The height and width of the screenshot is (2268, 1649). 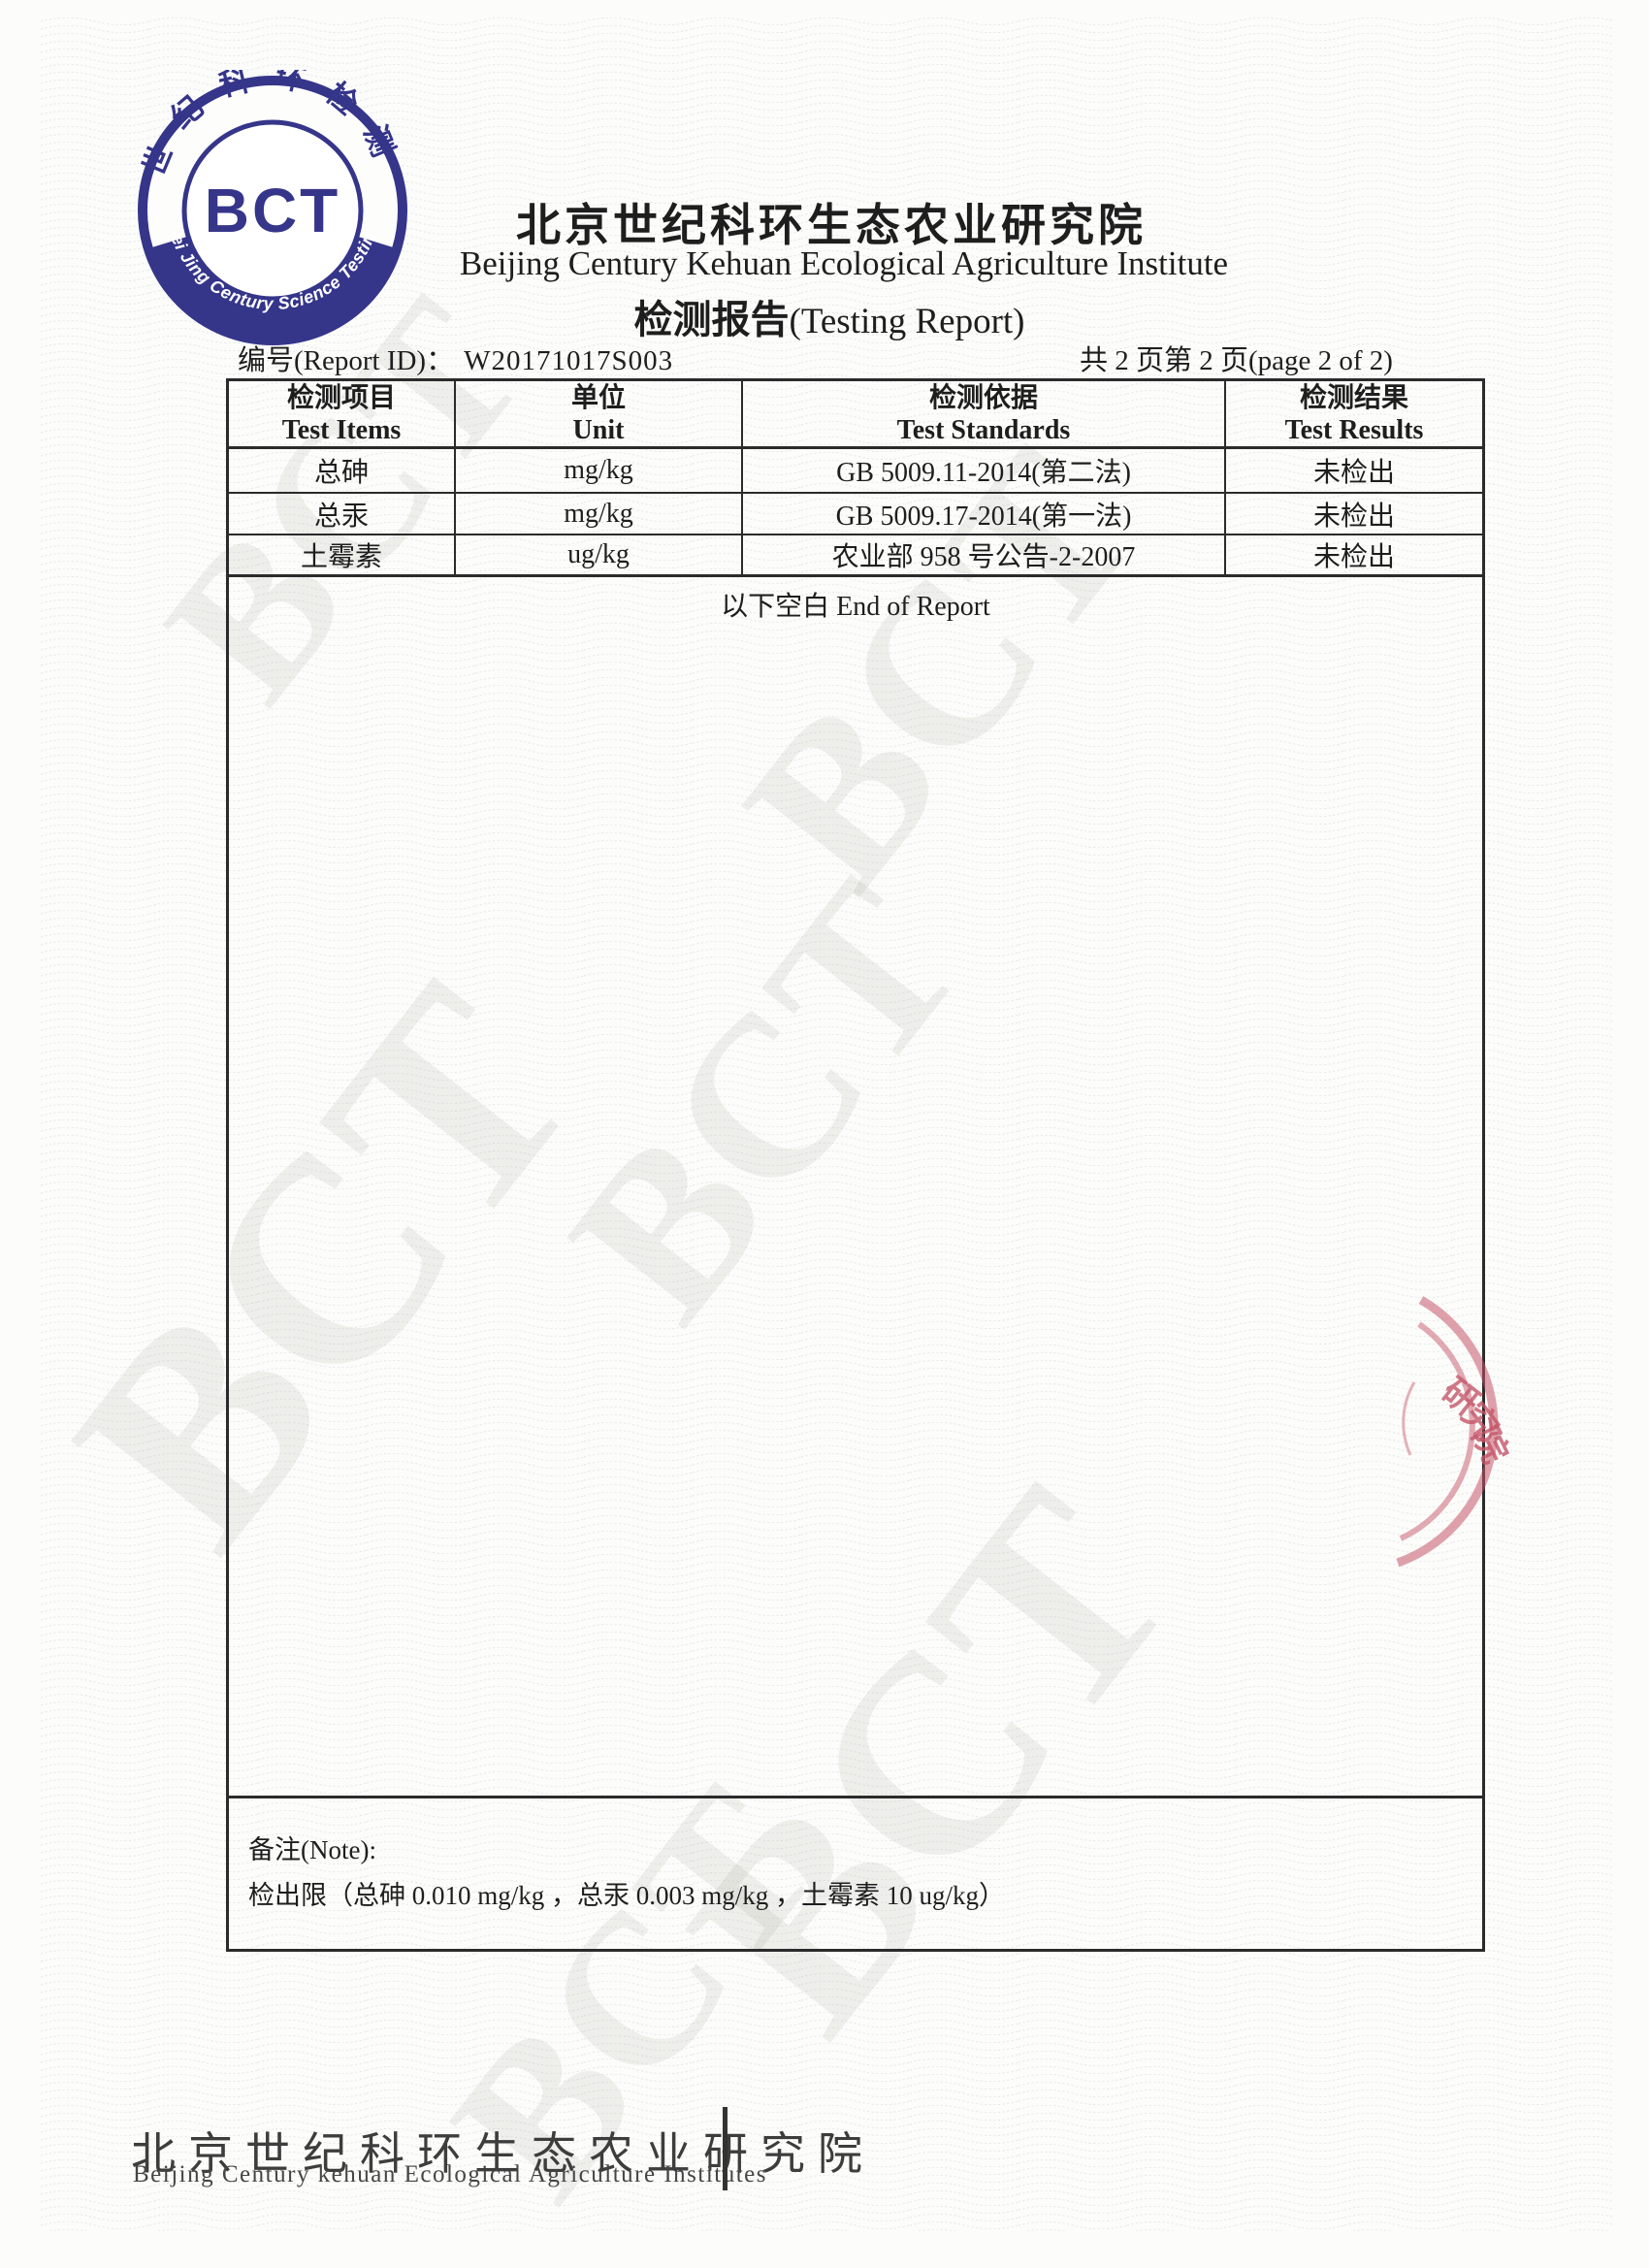 What do you see at coordinates (342, 514) in the screenshot?
I see `table-cell-item: 总汞` at bounding box center [342, 514].